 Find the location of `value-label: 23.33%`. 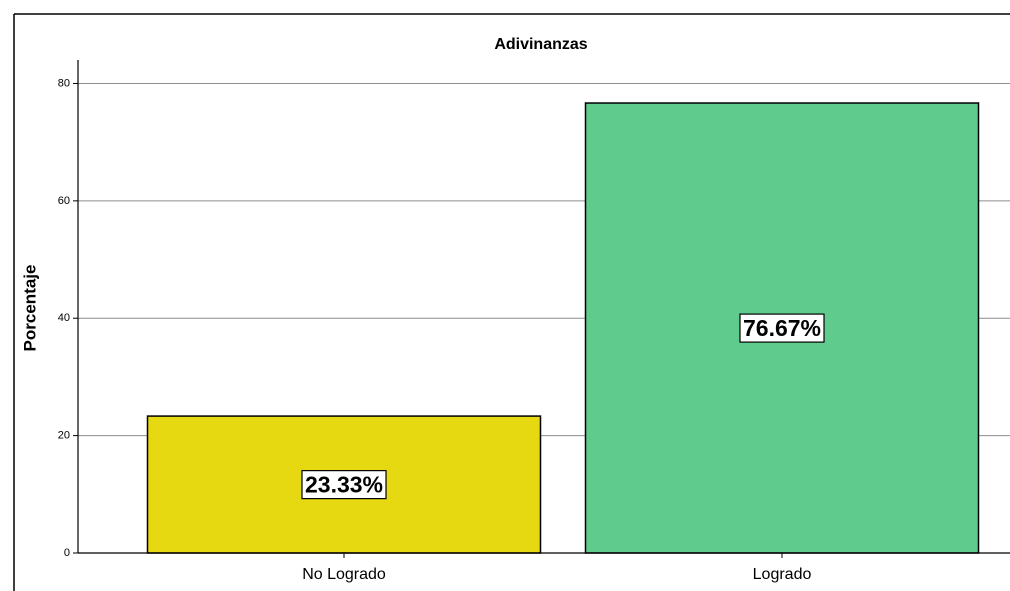

value-label: 23.33% is located at coordinates (344, 485).